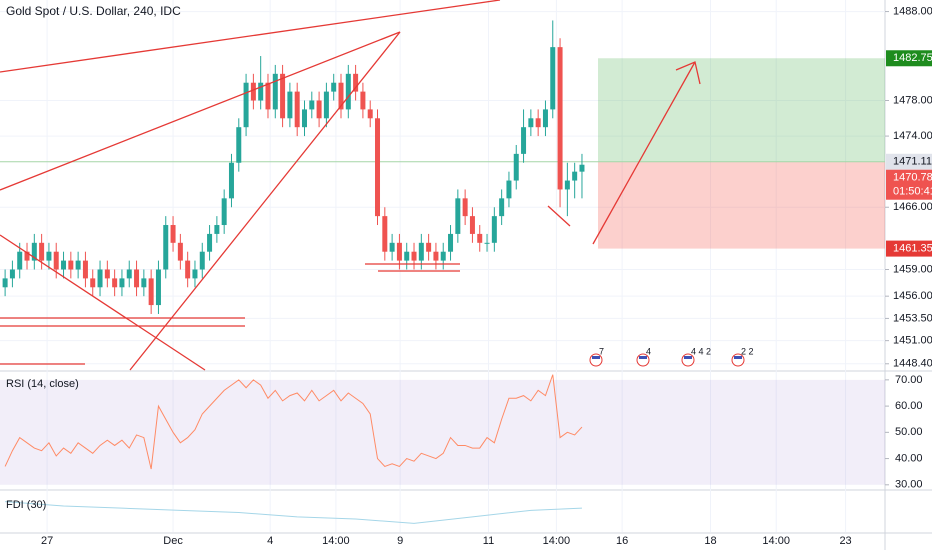 This screenshot has height=555, width=932. What do you see at coordinates (909, 458) in the screenshot?
I see `y-tick-label: 40.00` at bounding box center [909, 458].